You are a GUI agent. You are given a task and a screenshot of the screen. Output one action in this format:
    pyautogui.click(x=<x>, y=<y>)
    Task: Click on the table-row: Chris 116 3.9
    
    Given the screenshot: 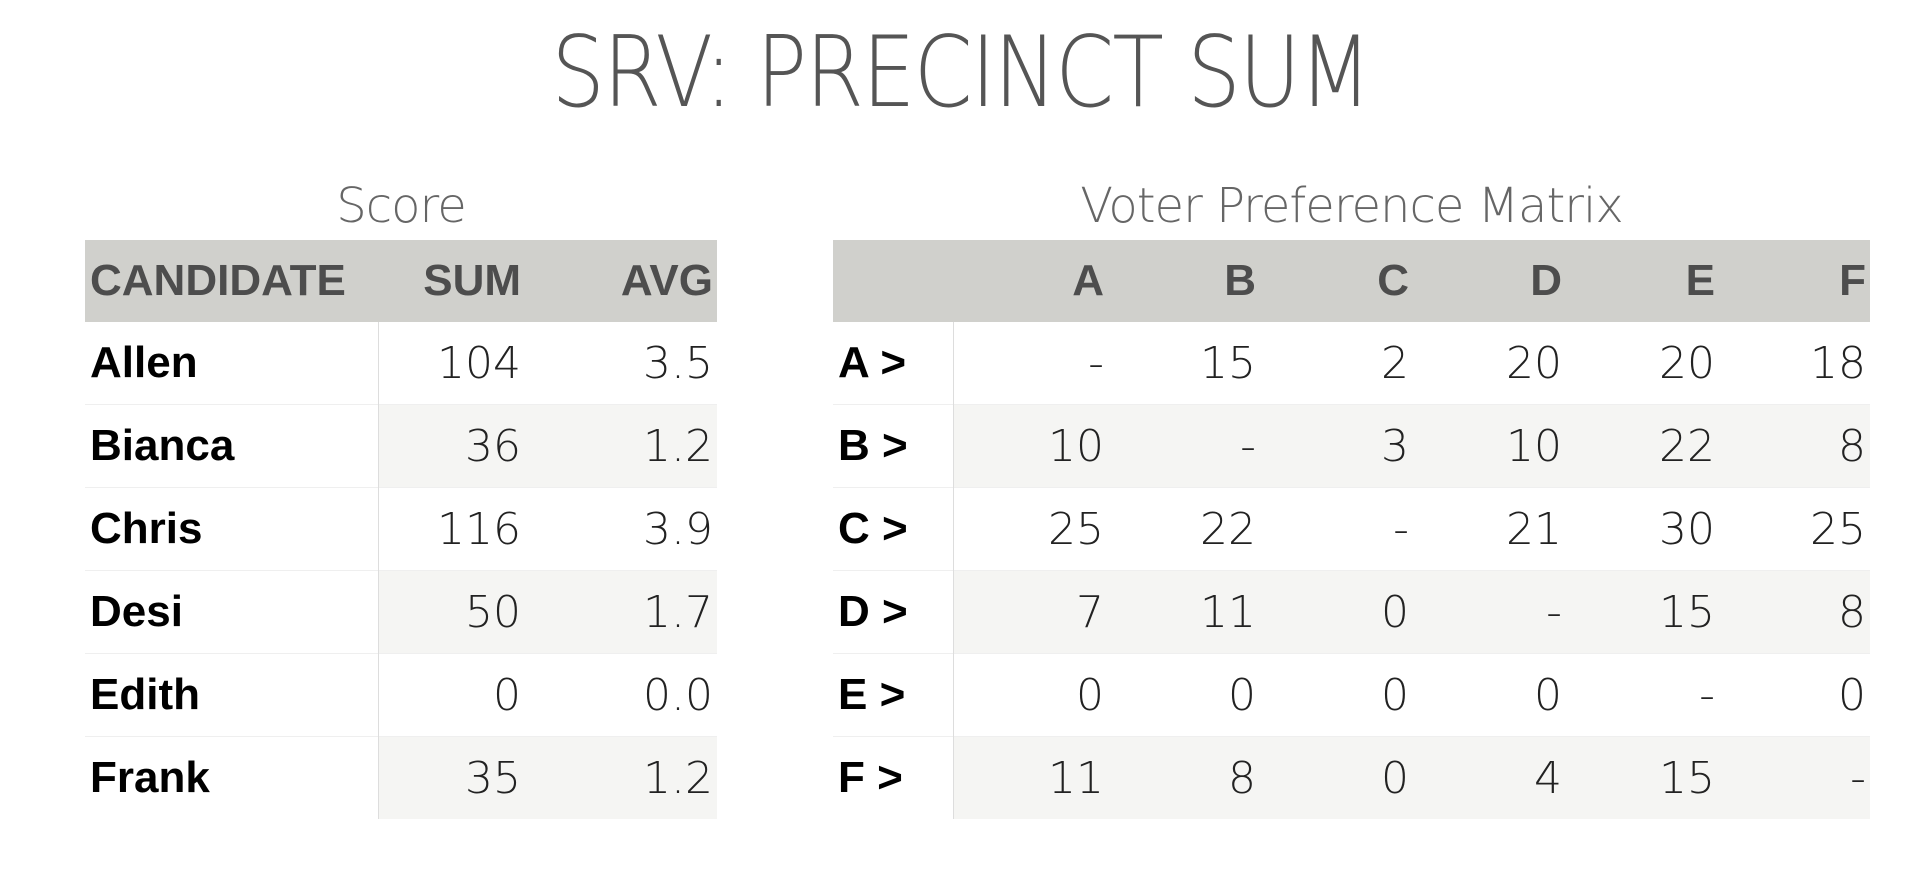 What is the action you would take?
    pyautogui.click(x=401, y=529)
    